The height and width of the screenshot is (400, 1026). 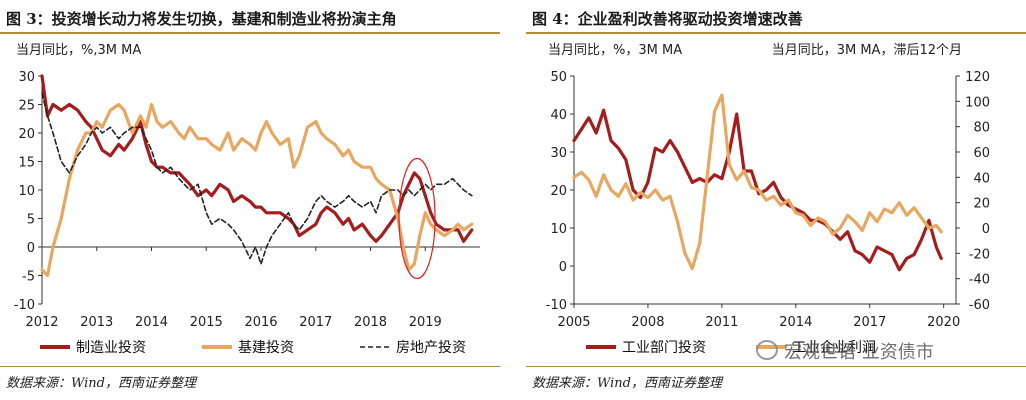 I want to click on x-tick-label: 2011, so click(x=721, y=322).